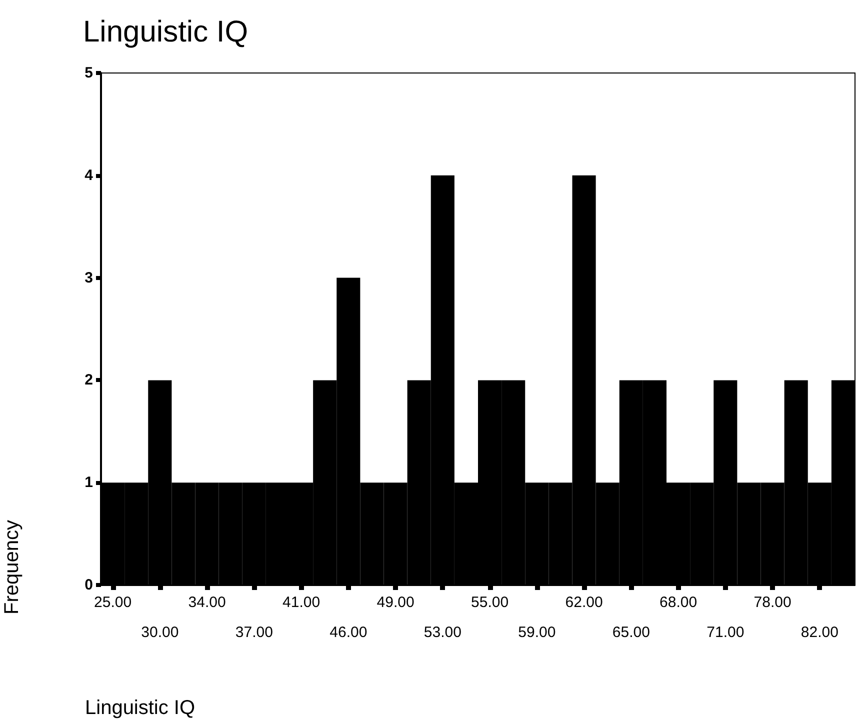 The height and width of the screenshot is (727, 865). Describe the element at coordinates (160, 632) in the screenshot. I see `x-tick-label: 30.00` at that location.